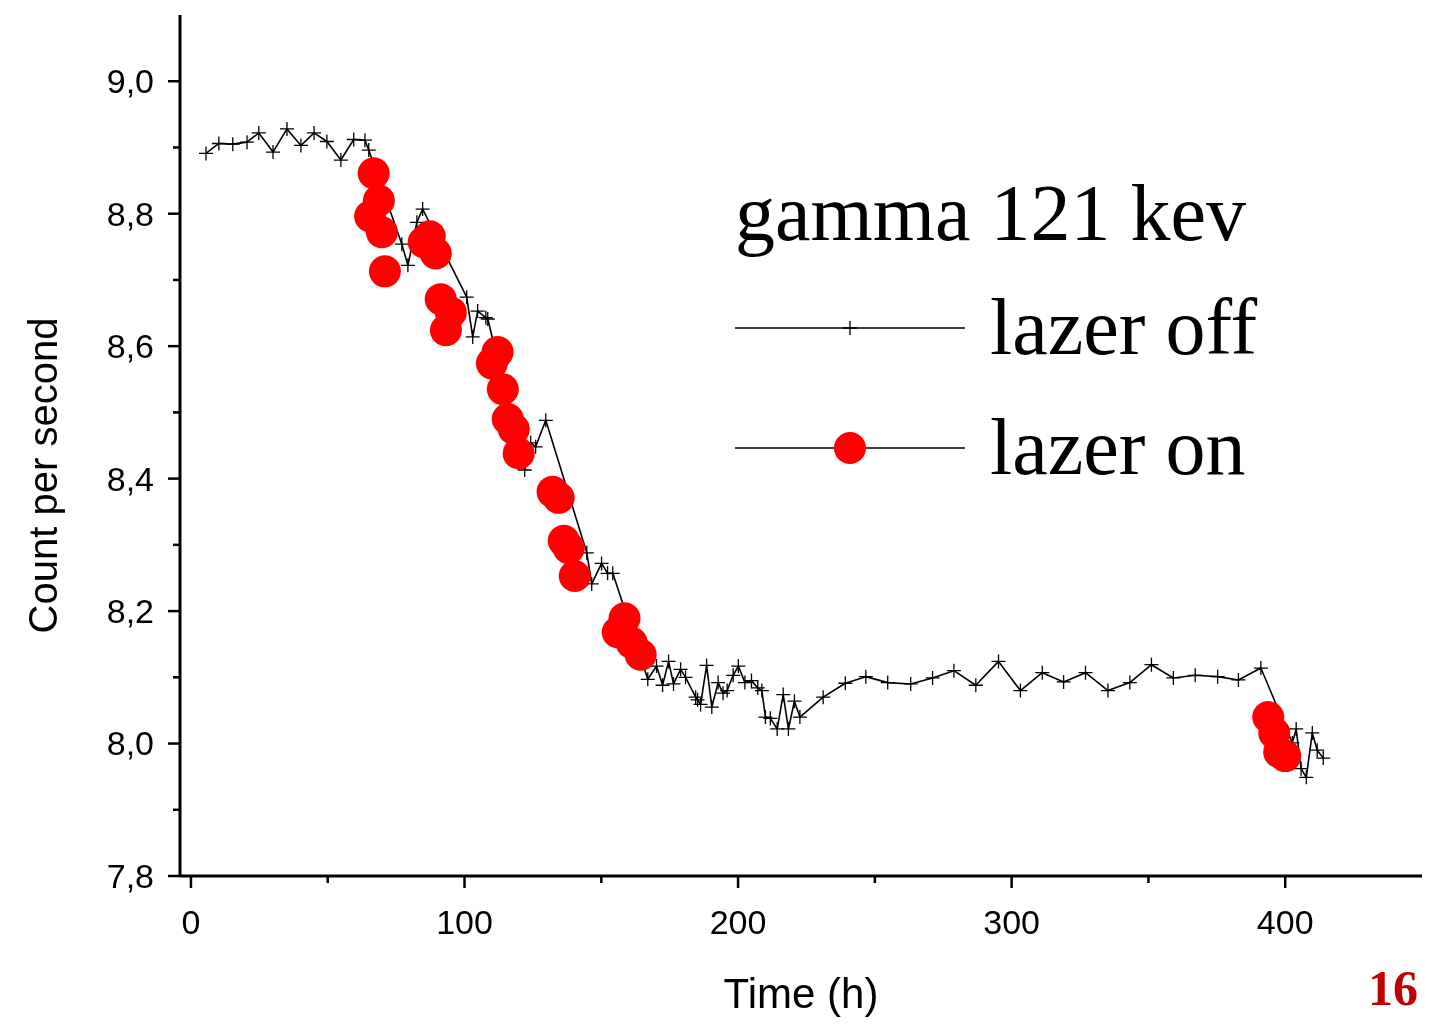 The image size is (1432, 1024). Describe the element at coordinates (1393, 988) in the screenshot. I see `text: 16` at that location.